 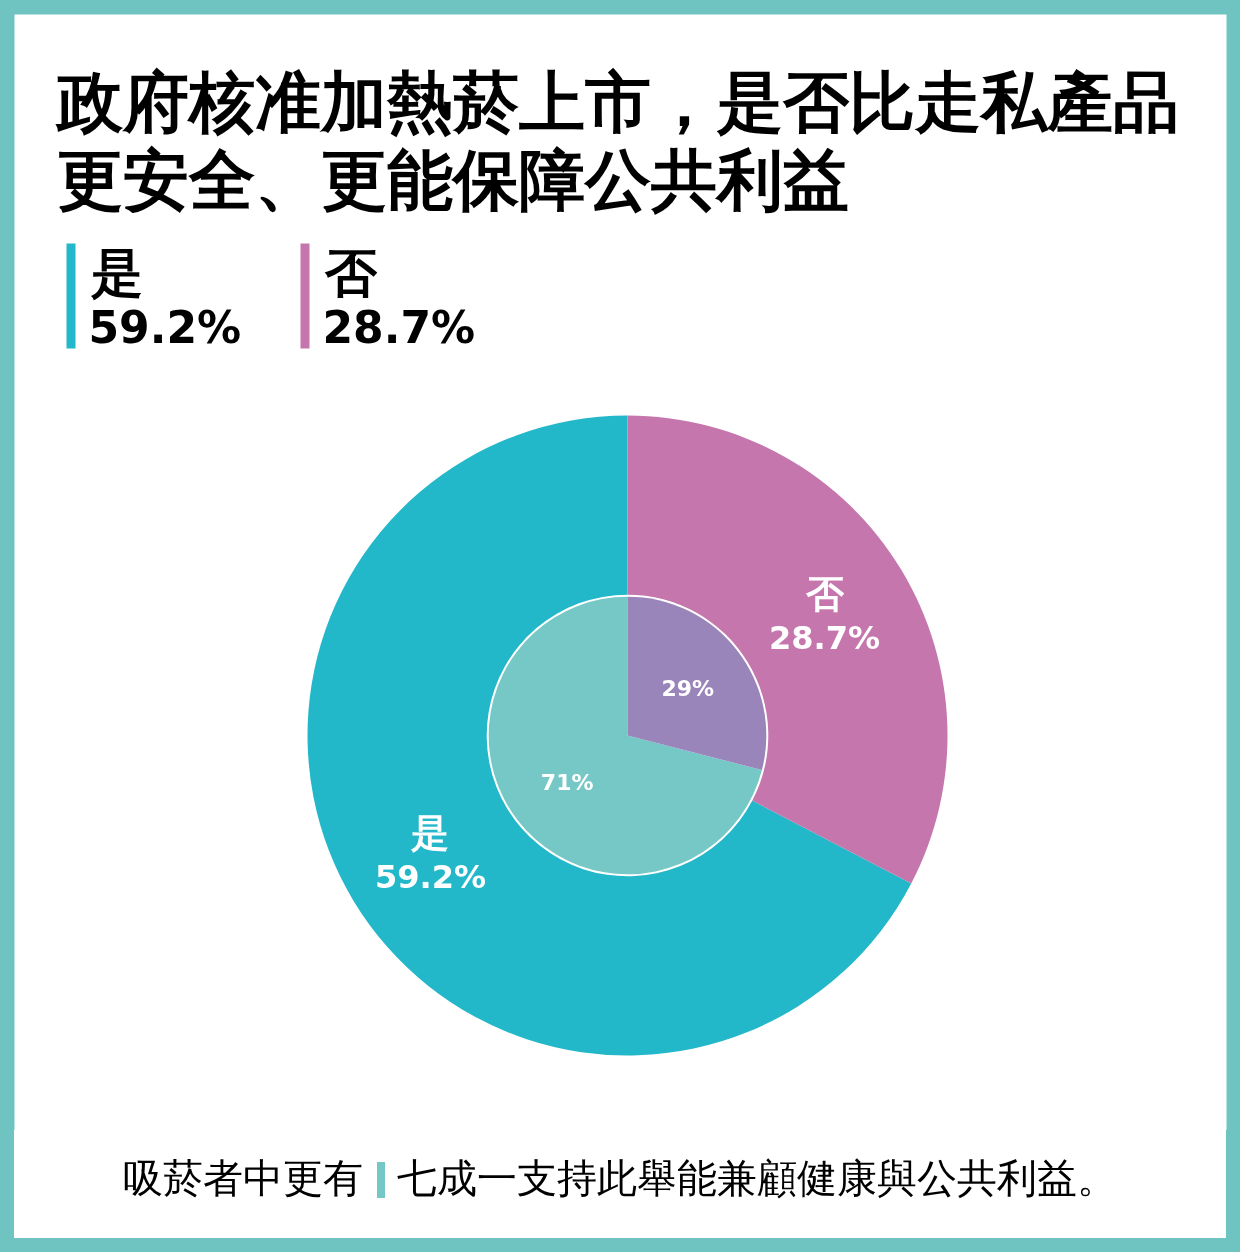 What do you see at coordinates (116, 272) in the screenshot?
I see `legend-label: 是` at bounding box center [116, 272].